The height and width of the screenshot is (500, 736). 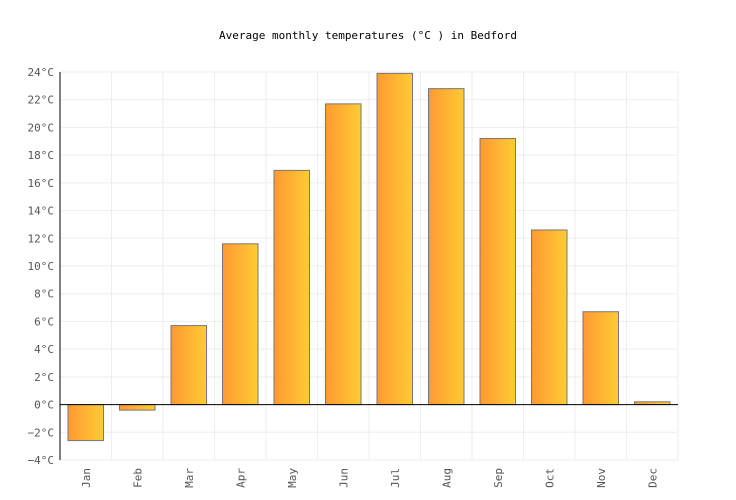 What do you see at coordinates (498, 478) in the screenshot?
I see `x-tick-label: Sep` at bounding box center [498, 478].